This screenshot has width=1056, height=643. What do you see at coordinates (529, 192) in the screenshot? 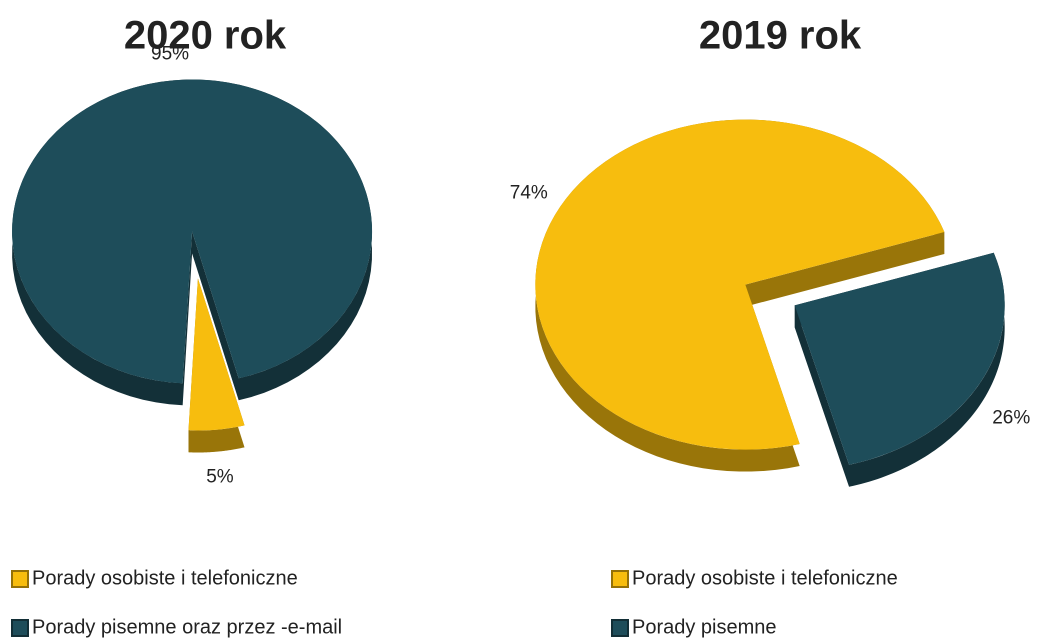
I see `data-label: 74%` at bounding box center [529, 192].